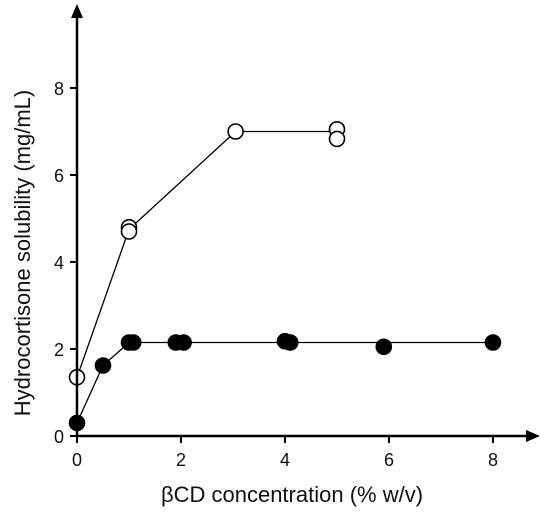 The height and width of the screenshot is (520, 550). Describe the element at coordinates (284, 382) in the screenshot. I see `series-2-line` at that location.